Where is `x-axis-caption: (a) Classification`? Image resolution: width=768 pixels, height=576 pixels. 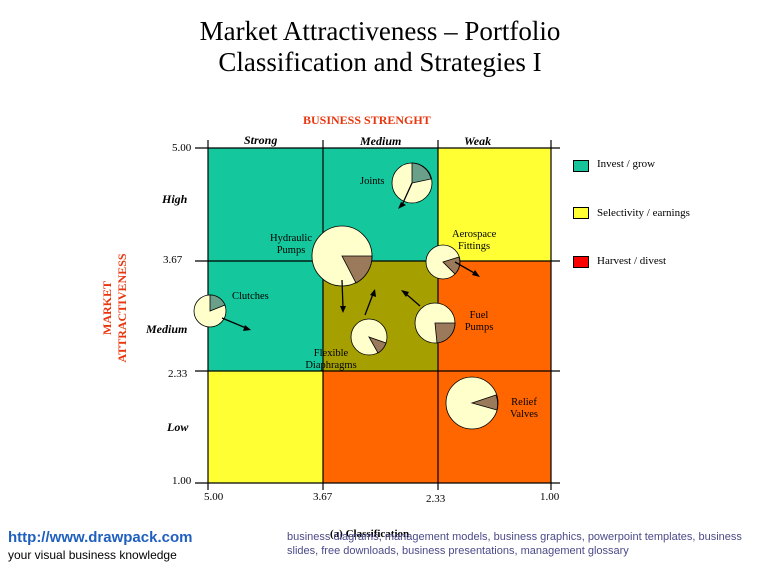
x-axis-caption: (a) Classification is located at coordinates (370, 534).